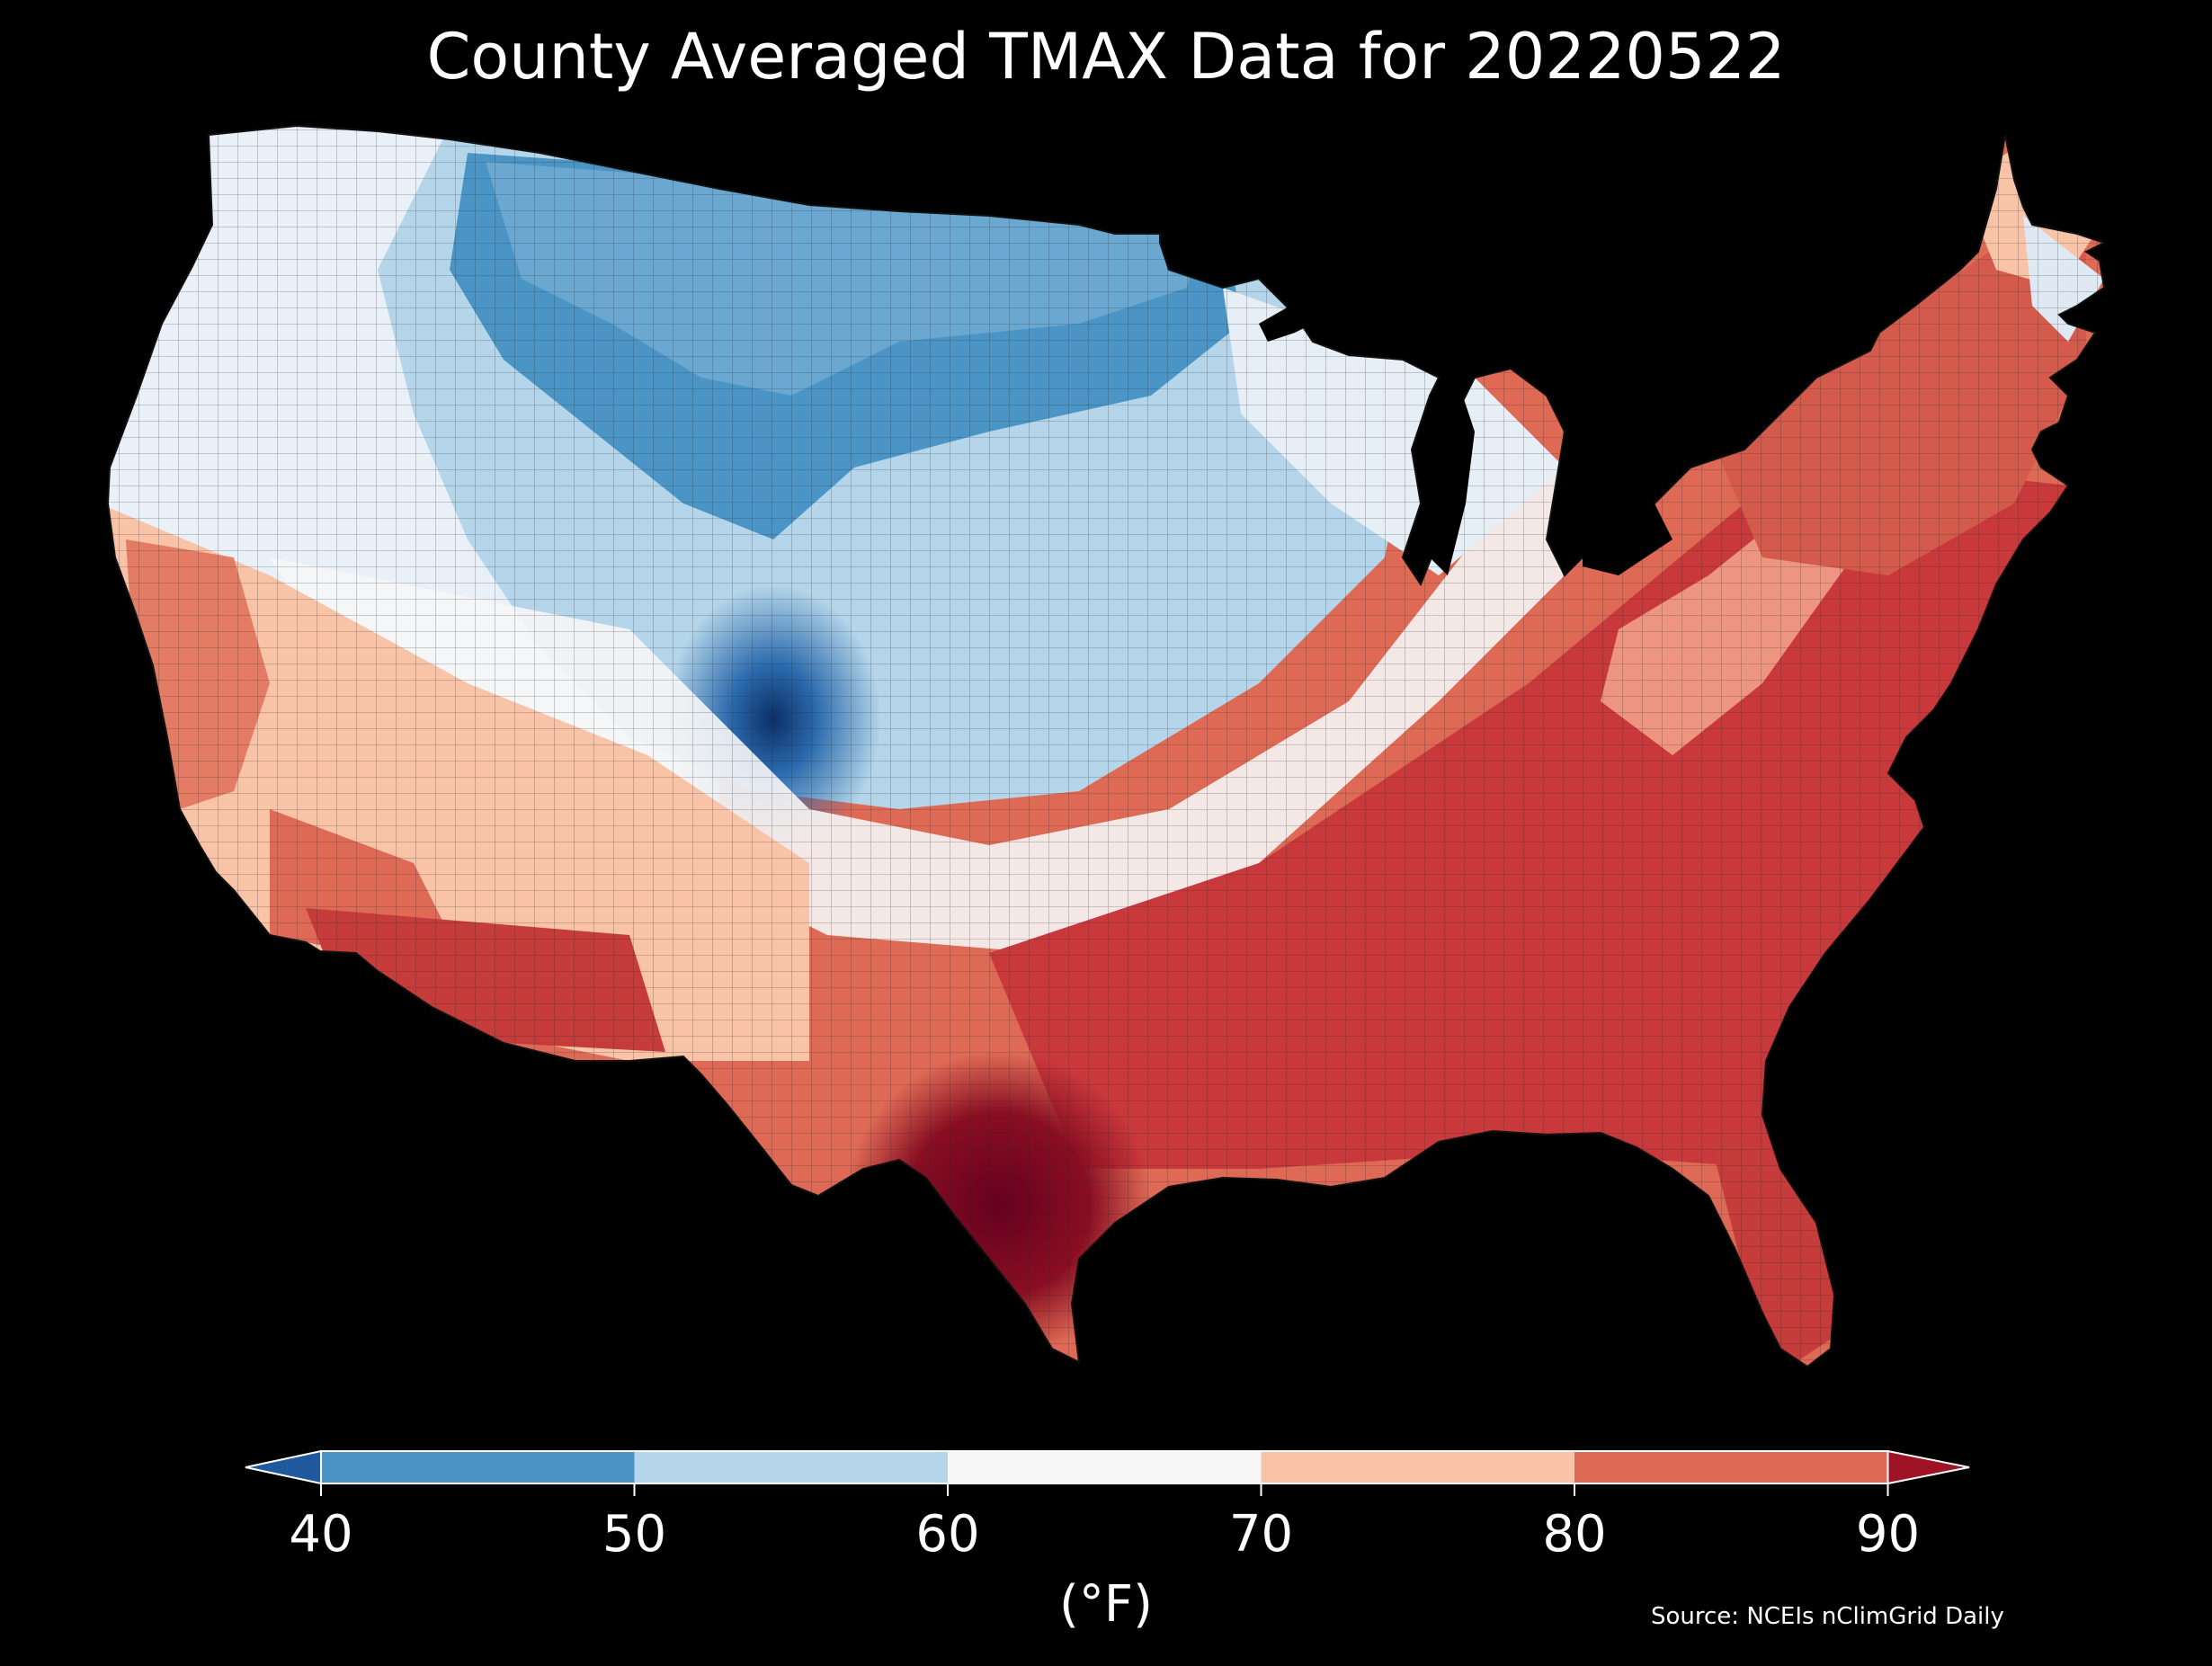 This screenshot has height=1666, width=2212. What do you see at coordinates (1888, 1535) in the screenshot?
I see `colorbar-tick-label: 90` at bounding box center [1888, 1535].